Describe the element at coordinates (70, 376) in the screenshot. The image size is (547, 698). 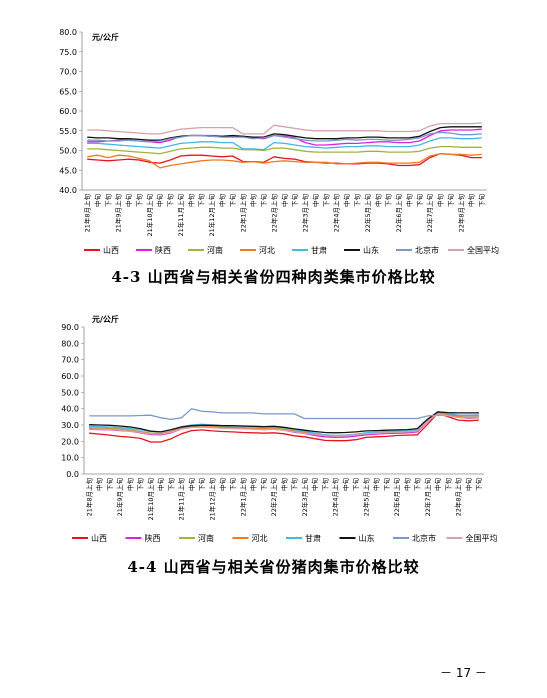
I see `y-tick-label: 60.0` at that location.